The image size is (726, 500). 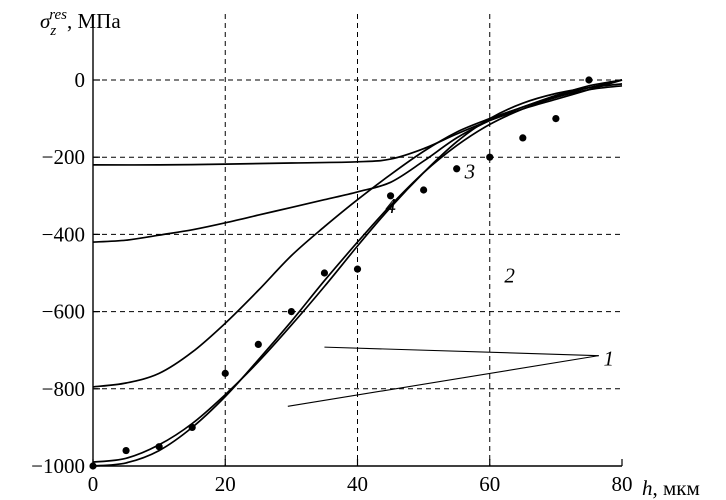 I want to click on y-axis-title: σzres, МПа, so click(x=80, y=23).